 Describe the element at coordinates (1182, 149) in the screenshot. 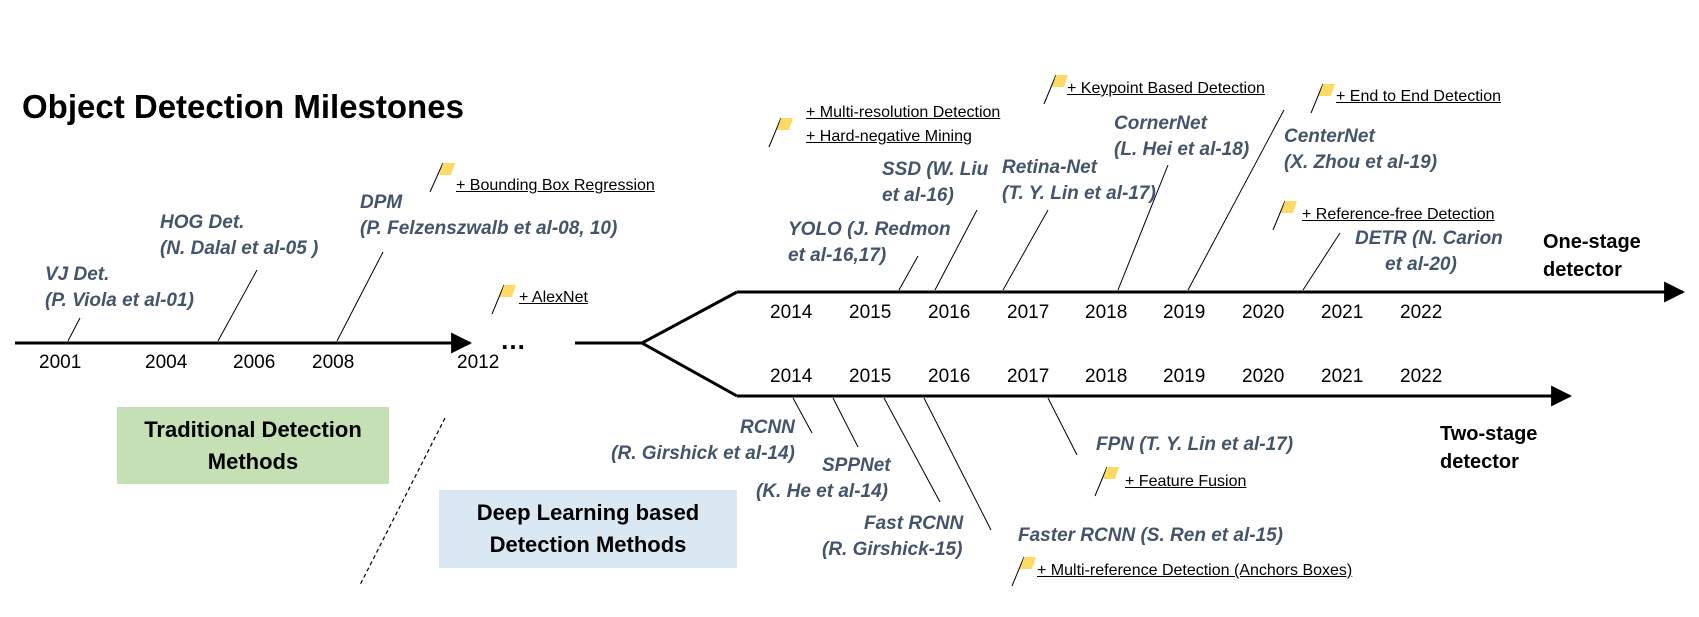

I see `method-ref: (L. Hei et al-18)` at that location.